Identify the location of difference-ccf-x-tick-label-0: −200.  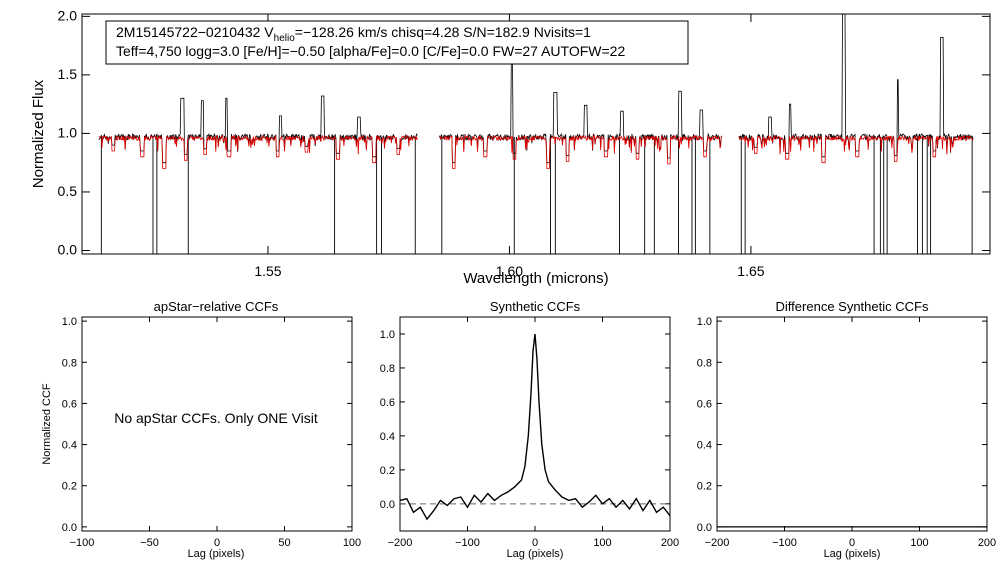
(717, 543).